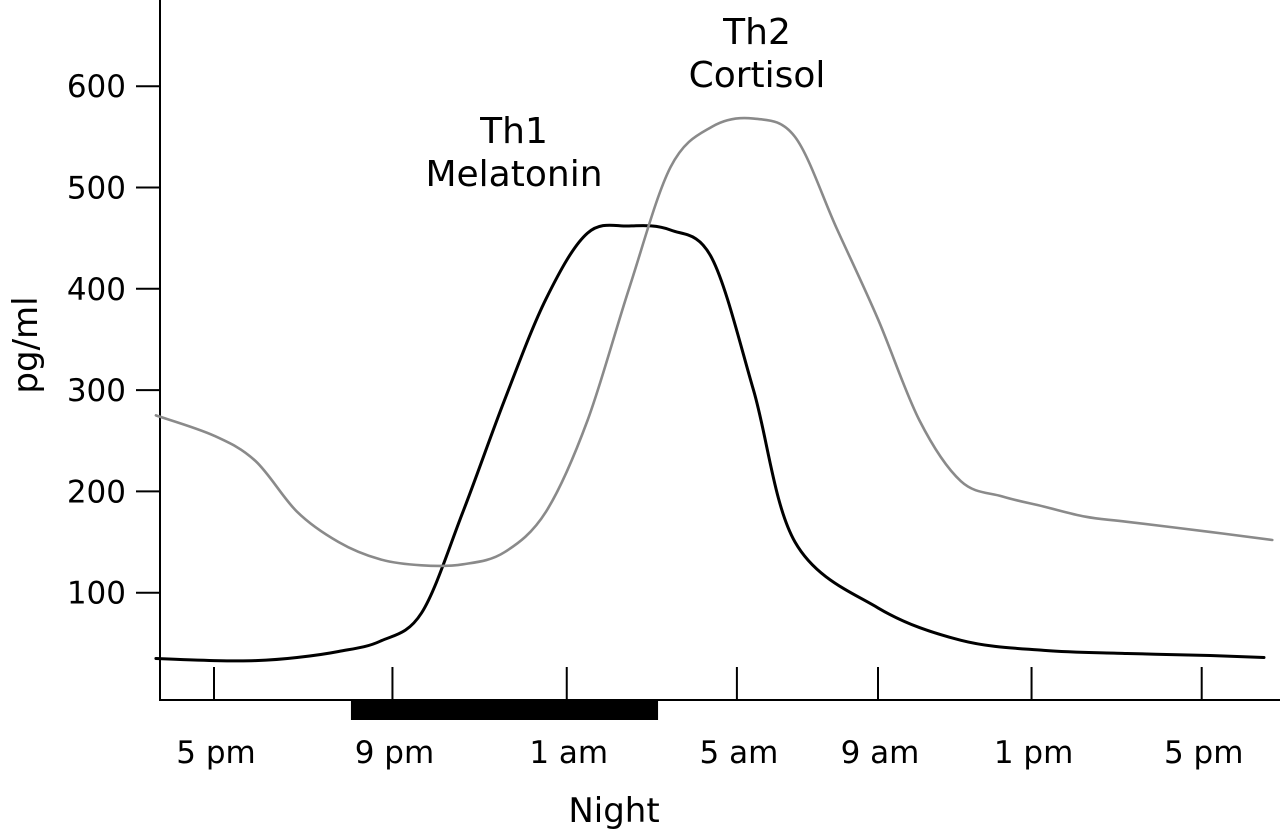  Describe the element at coordinates (1033, 753) in the screenshot. I see `x-tick-label: 1 pm` at that location.